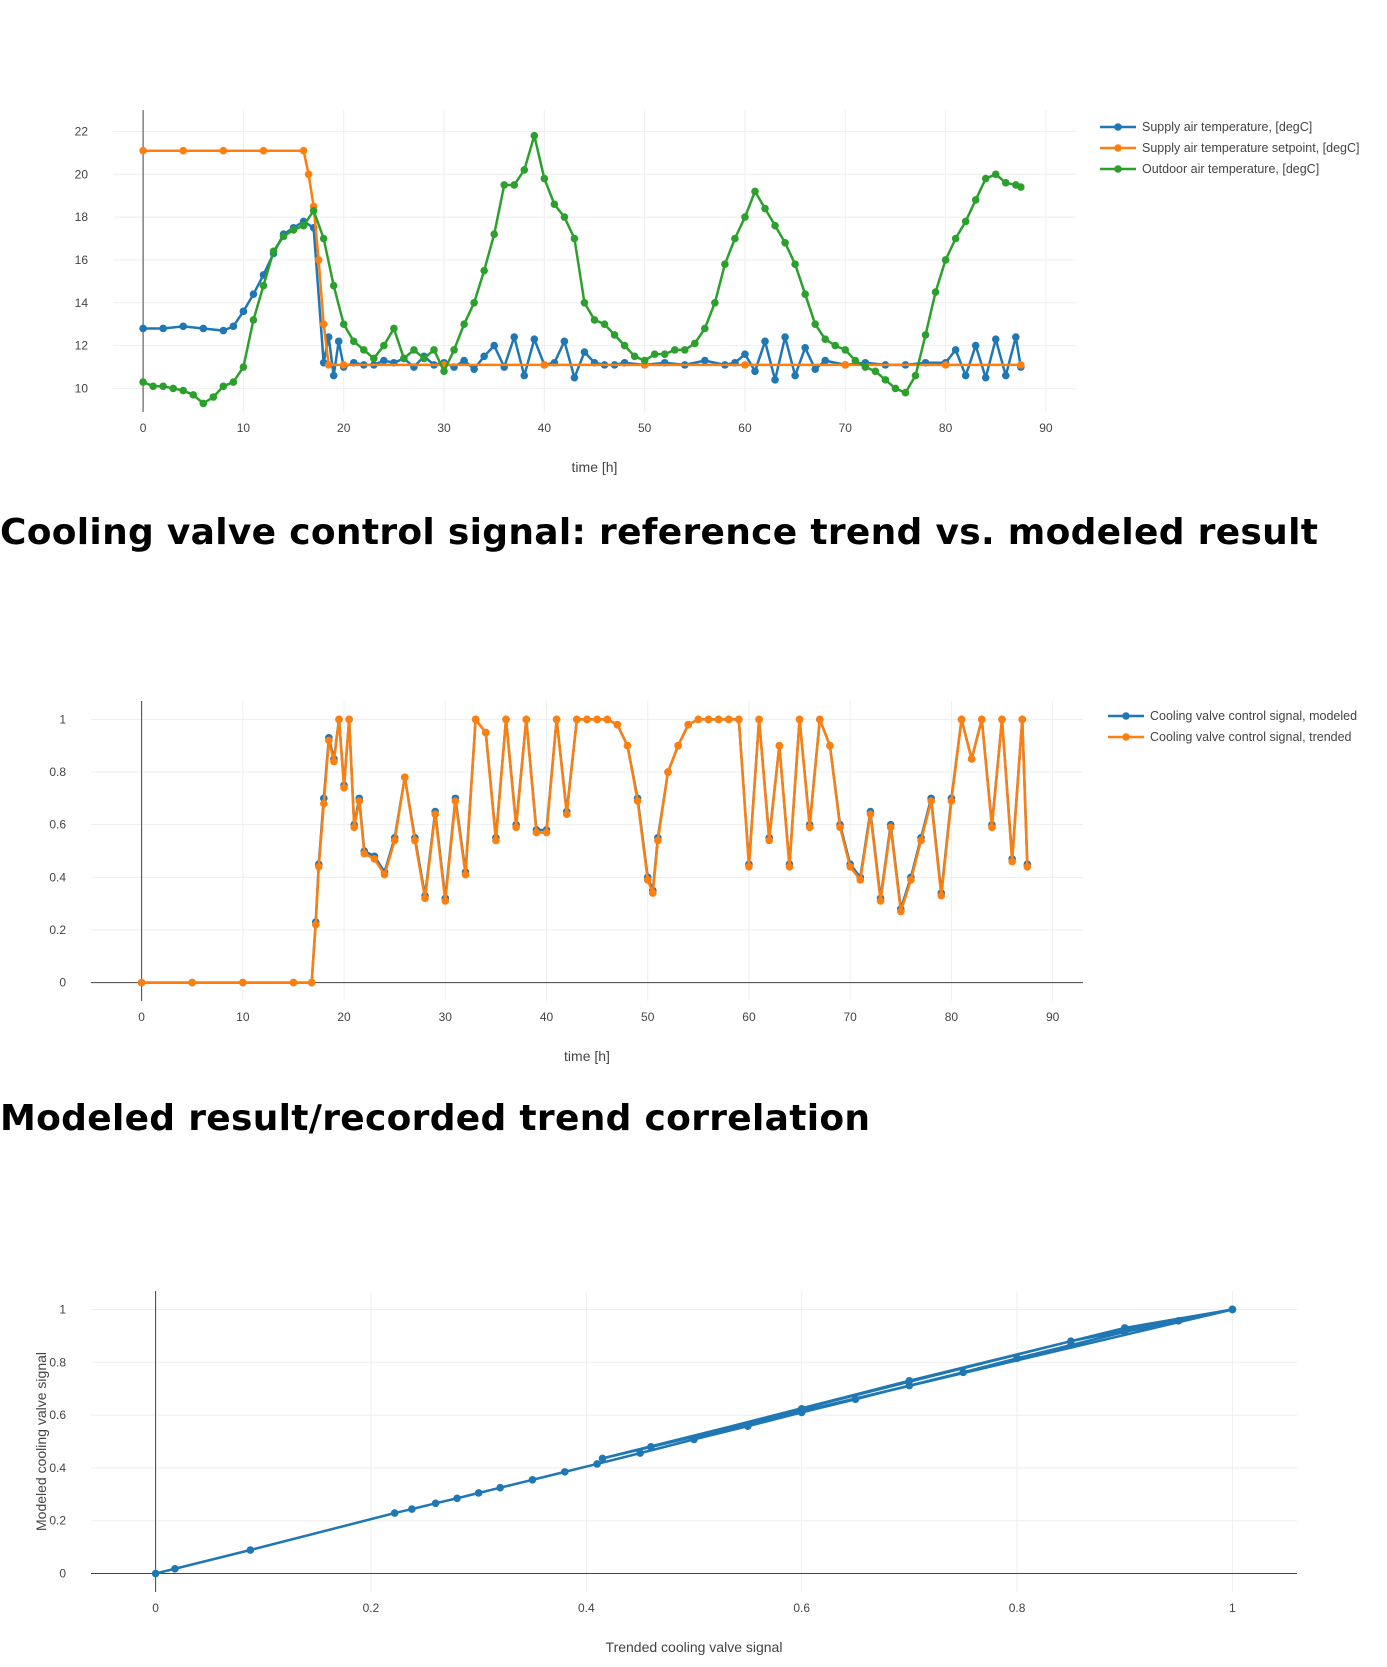  Describe the element at coordinates (586, 1608) in the screenshot. I see `x-tick-label: 0.4` at that location.